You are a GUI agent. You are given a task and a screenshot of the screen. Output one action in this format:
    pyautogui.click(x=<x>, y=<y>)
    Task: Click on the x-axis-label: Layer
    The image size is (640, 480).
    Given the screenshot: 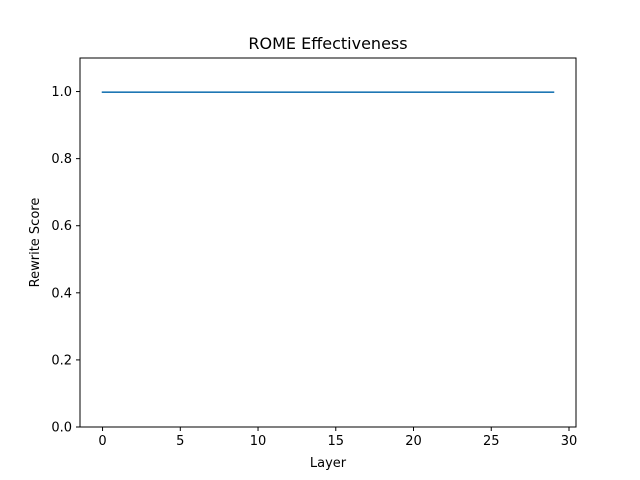 What is the action you would take?
    pyautogui.click(x=328, y=463)
    